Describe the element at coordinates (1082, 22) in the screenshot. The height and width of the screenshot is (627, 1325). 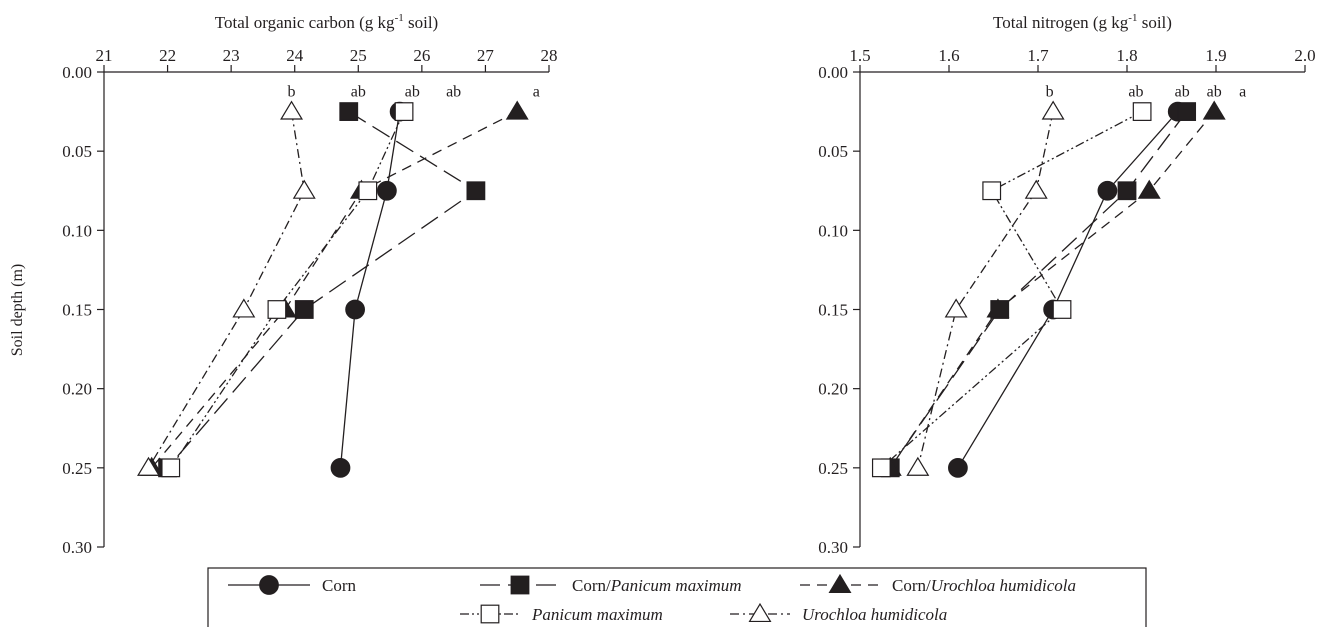
I see `x-axis-title: Total nitrogen (g kg-1 soil)` at that location.